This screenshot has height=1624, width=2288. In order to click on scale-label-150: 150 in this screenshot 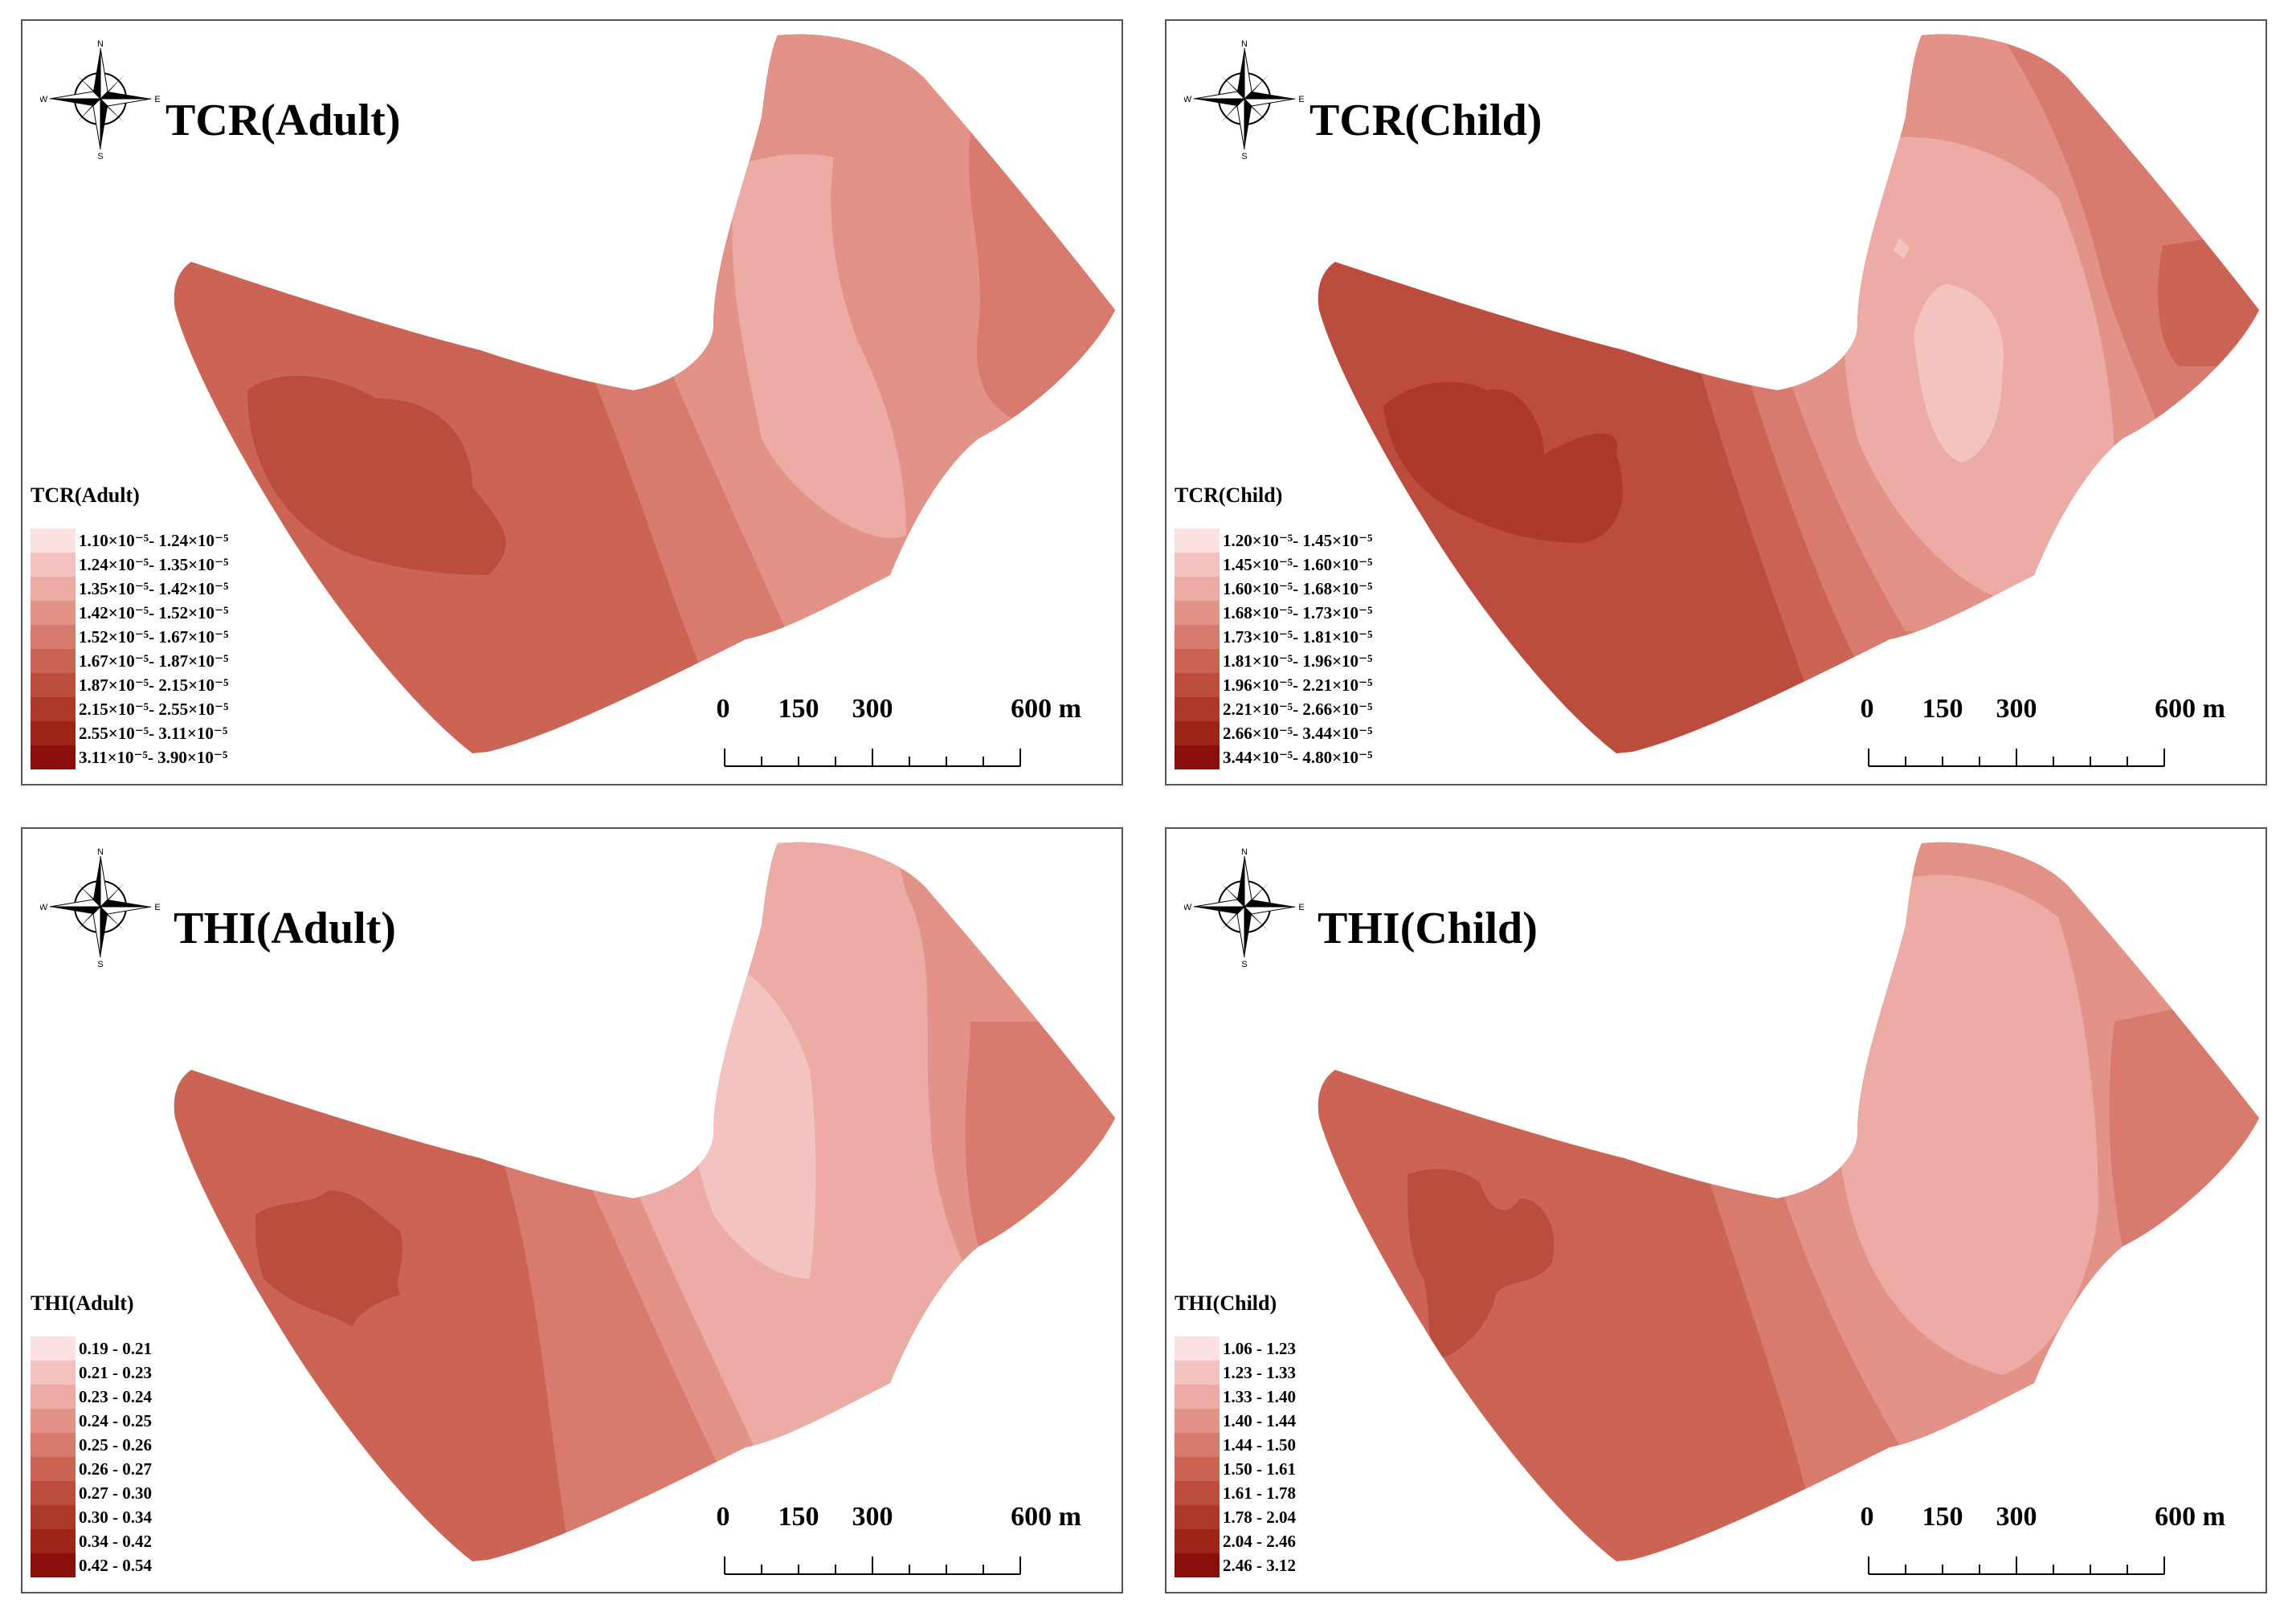, I will do `click(1942, 709)`.